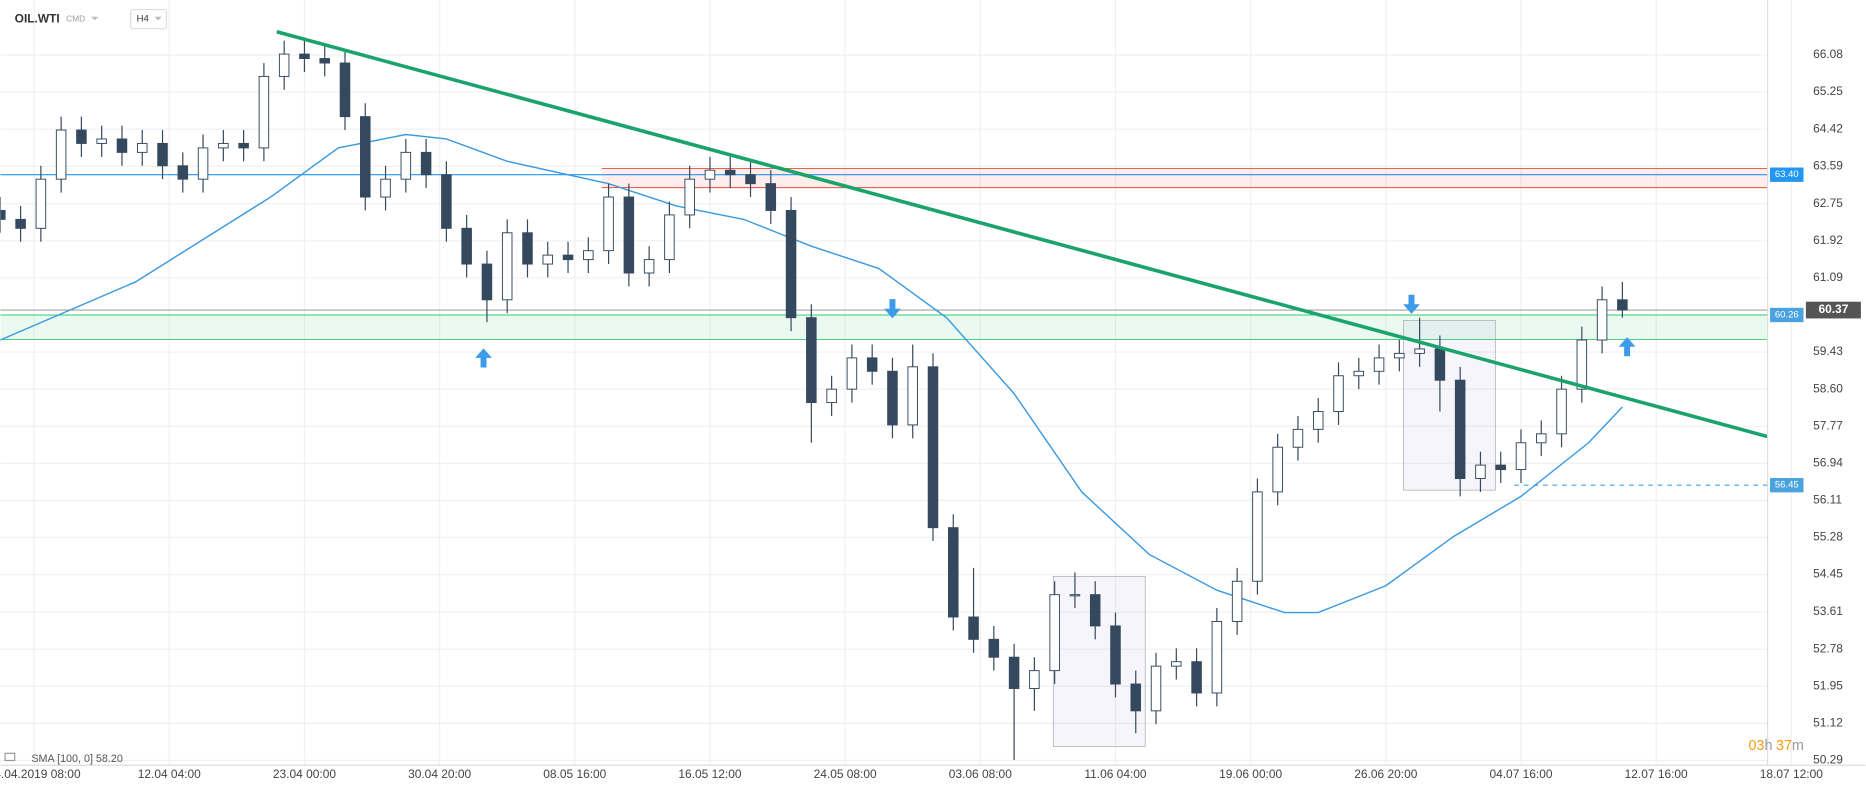 This screenshot has height=788, width=1866. Describe the element at coordinates (980, 774) in the screenshot. I see `x-tick-label: 03.06 08:00` at that location.